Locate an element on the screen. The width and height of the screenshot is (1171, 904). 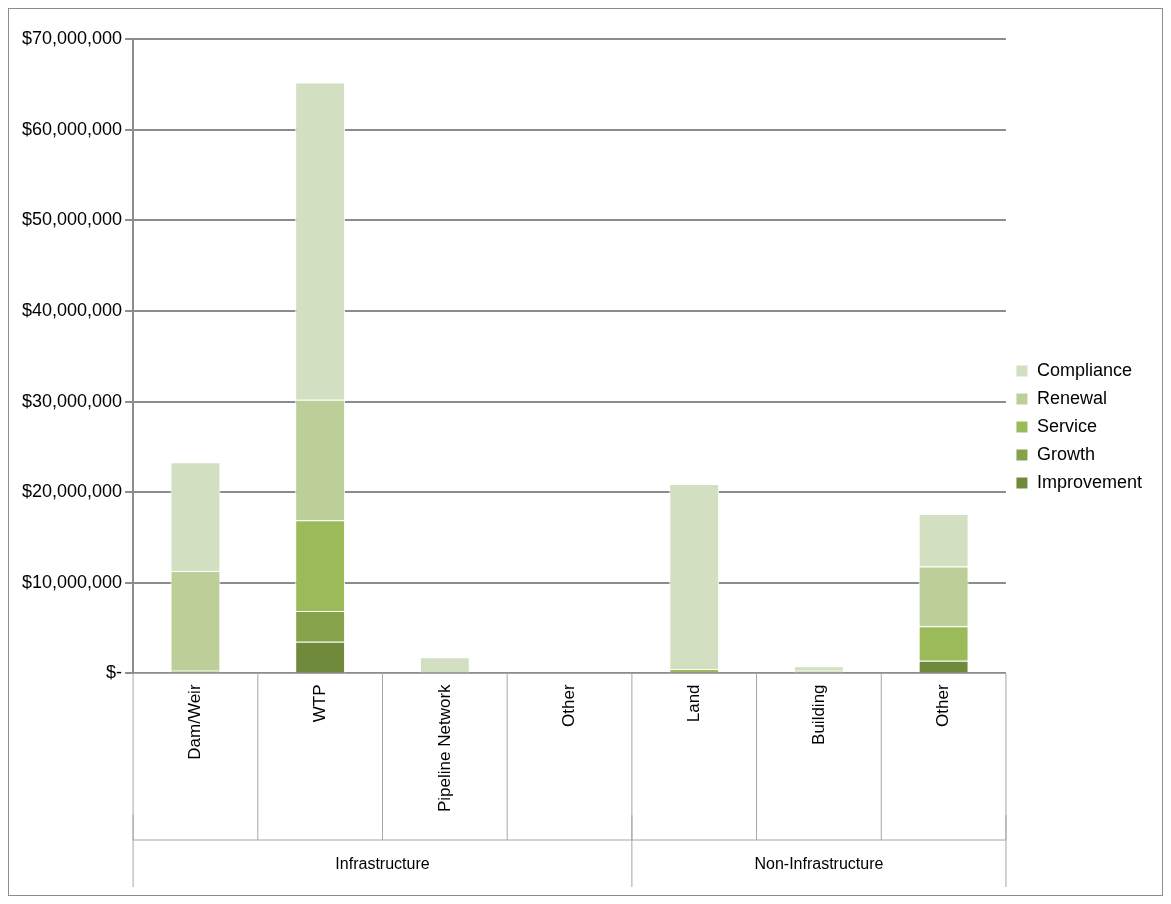
y-tick-label: $30,000,000 is located at coordinates (72, 400).